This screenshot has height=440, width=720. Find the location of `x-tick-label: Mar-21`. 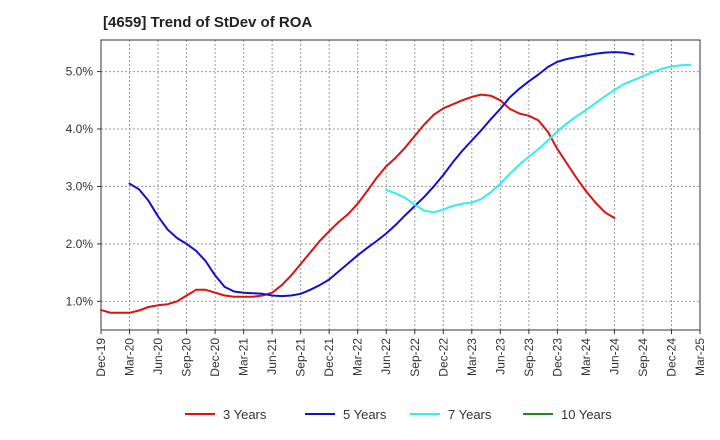

x-tick-label: Mar-21 is located at coordinates (244, 357).